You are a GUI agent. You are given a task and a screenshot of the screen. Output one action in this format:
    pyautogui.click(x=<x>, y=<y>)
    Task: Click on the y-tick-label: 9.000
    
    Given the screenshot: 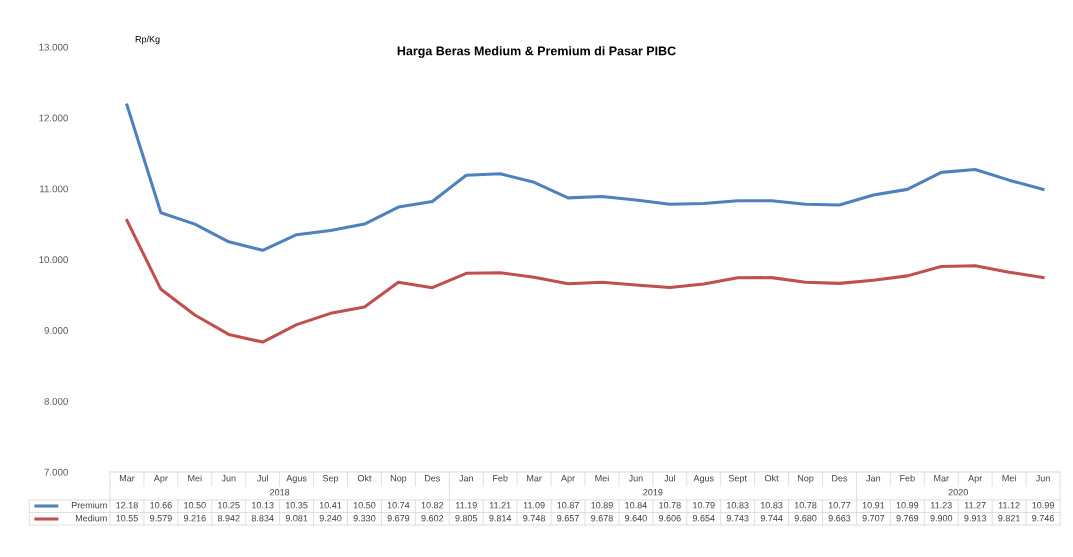 What is the action you would take?
    pyautogui.click(x=56, y=330)
    